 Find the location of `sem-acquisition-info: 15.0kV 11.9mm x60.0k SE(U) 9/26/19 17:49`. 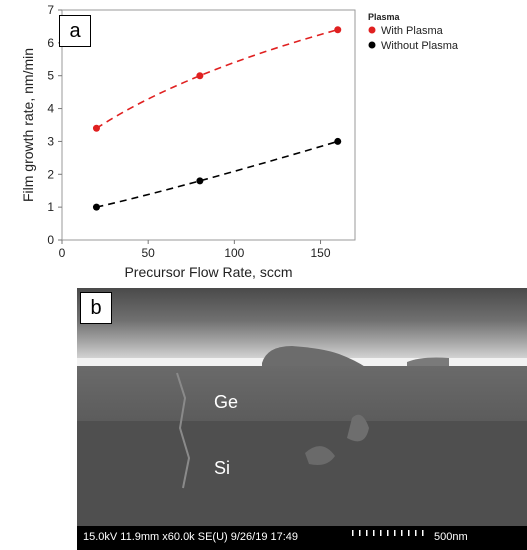

sem-acquisition-info: 15.0kV 11.9mm x60.0k SE(U) 9/26/19 17:49 is located at coordinates (191, 537).